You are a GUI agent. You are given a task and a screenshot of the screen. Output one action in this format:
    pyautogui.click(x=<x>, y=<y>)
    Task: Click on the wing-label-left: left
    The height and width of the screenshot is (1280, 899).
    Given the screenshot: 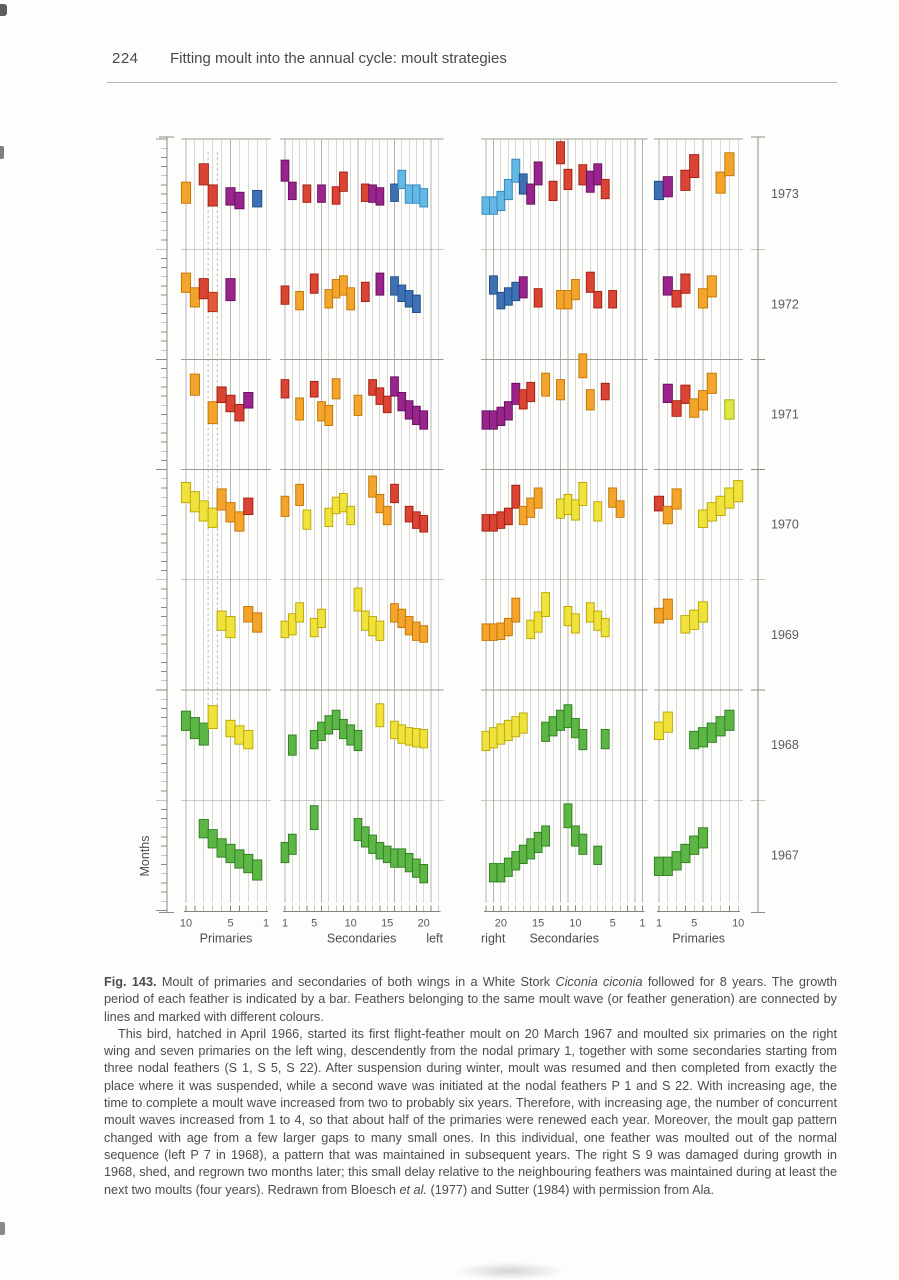 What is the action you would take?
    pyautogui.click(x=434, y=938)
    